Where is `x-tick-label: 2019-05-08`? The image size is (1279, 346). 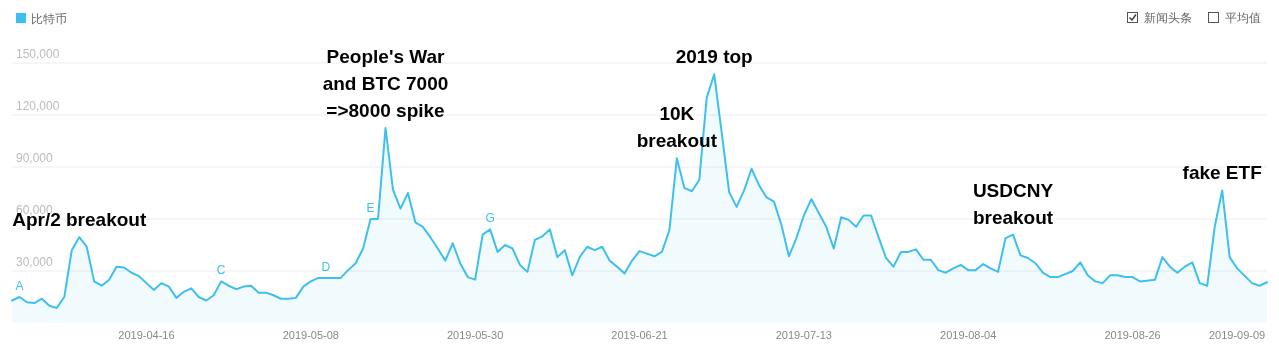
x-tick-label: 2019-05-08 is located at coordinates (310, 335).